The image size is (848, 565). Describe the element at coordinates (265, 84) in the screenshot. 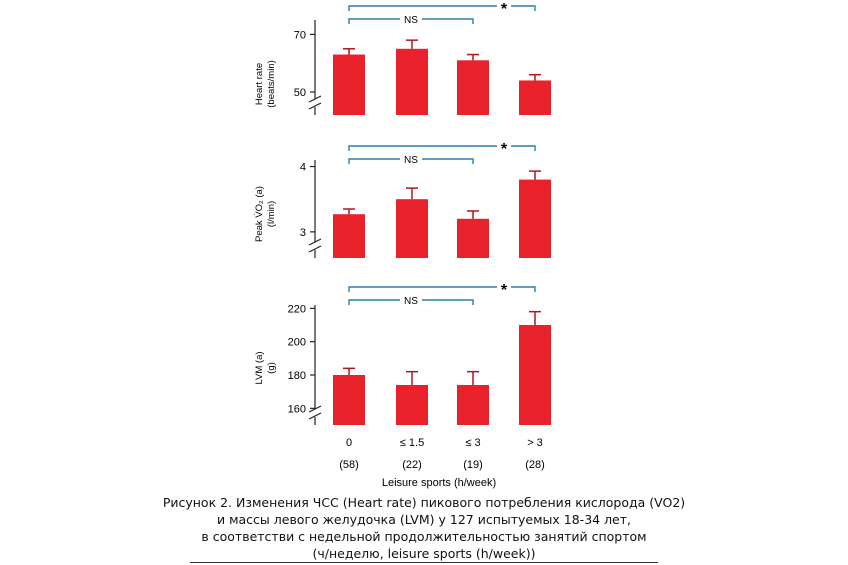

I see `y-axis-label: Heart rate(beats/min)` at that location.